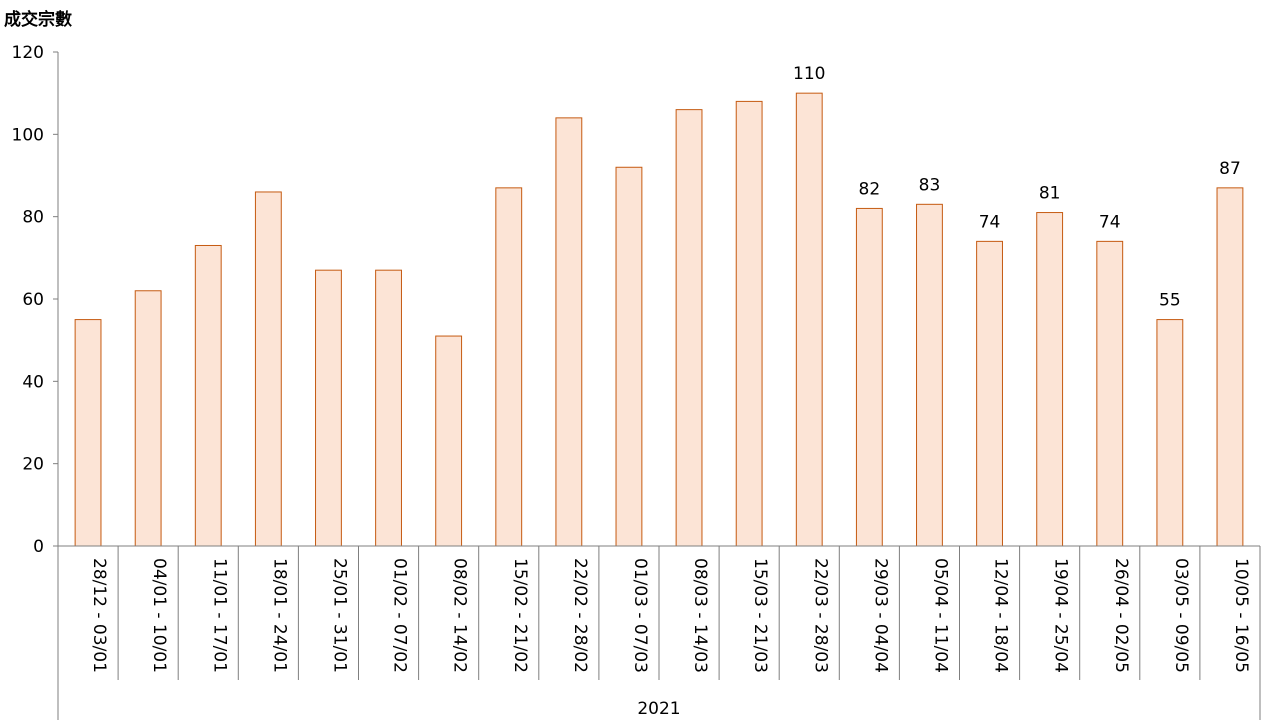 The width and height of the screenshot is (1280, 720). I want to click on data-label: 55, so click(1170, 301).